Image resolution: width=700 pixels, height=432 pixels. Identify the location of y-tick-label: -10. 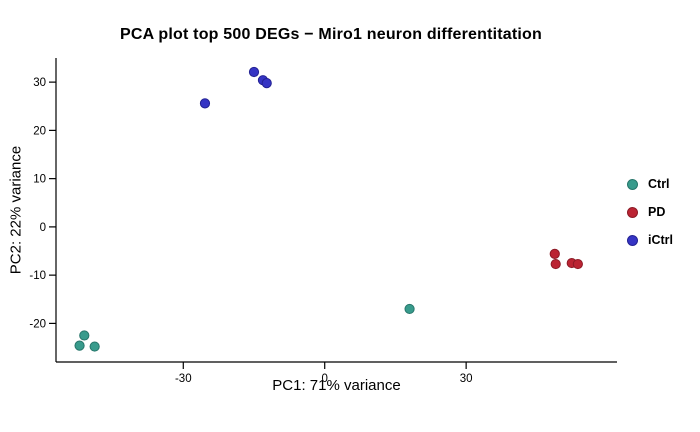
(37, 276).